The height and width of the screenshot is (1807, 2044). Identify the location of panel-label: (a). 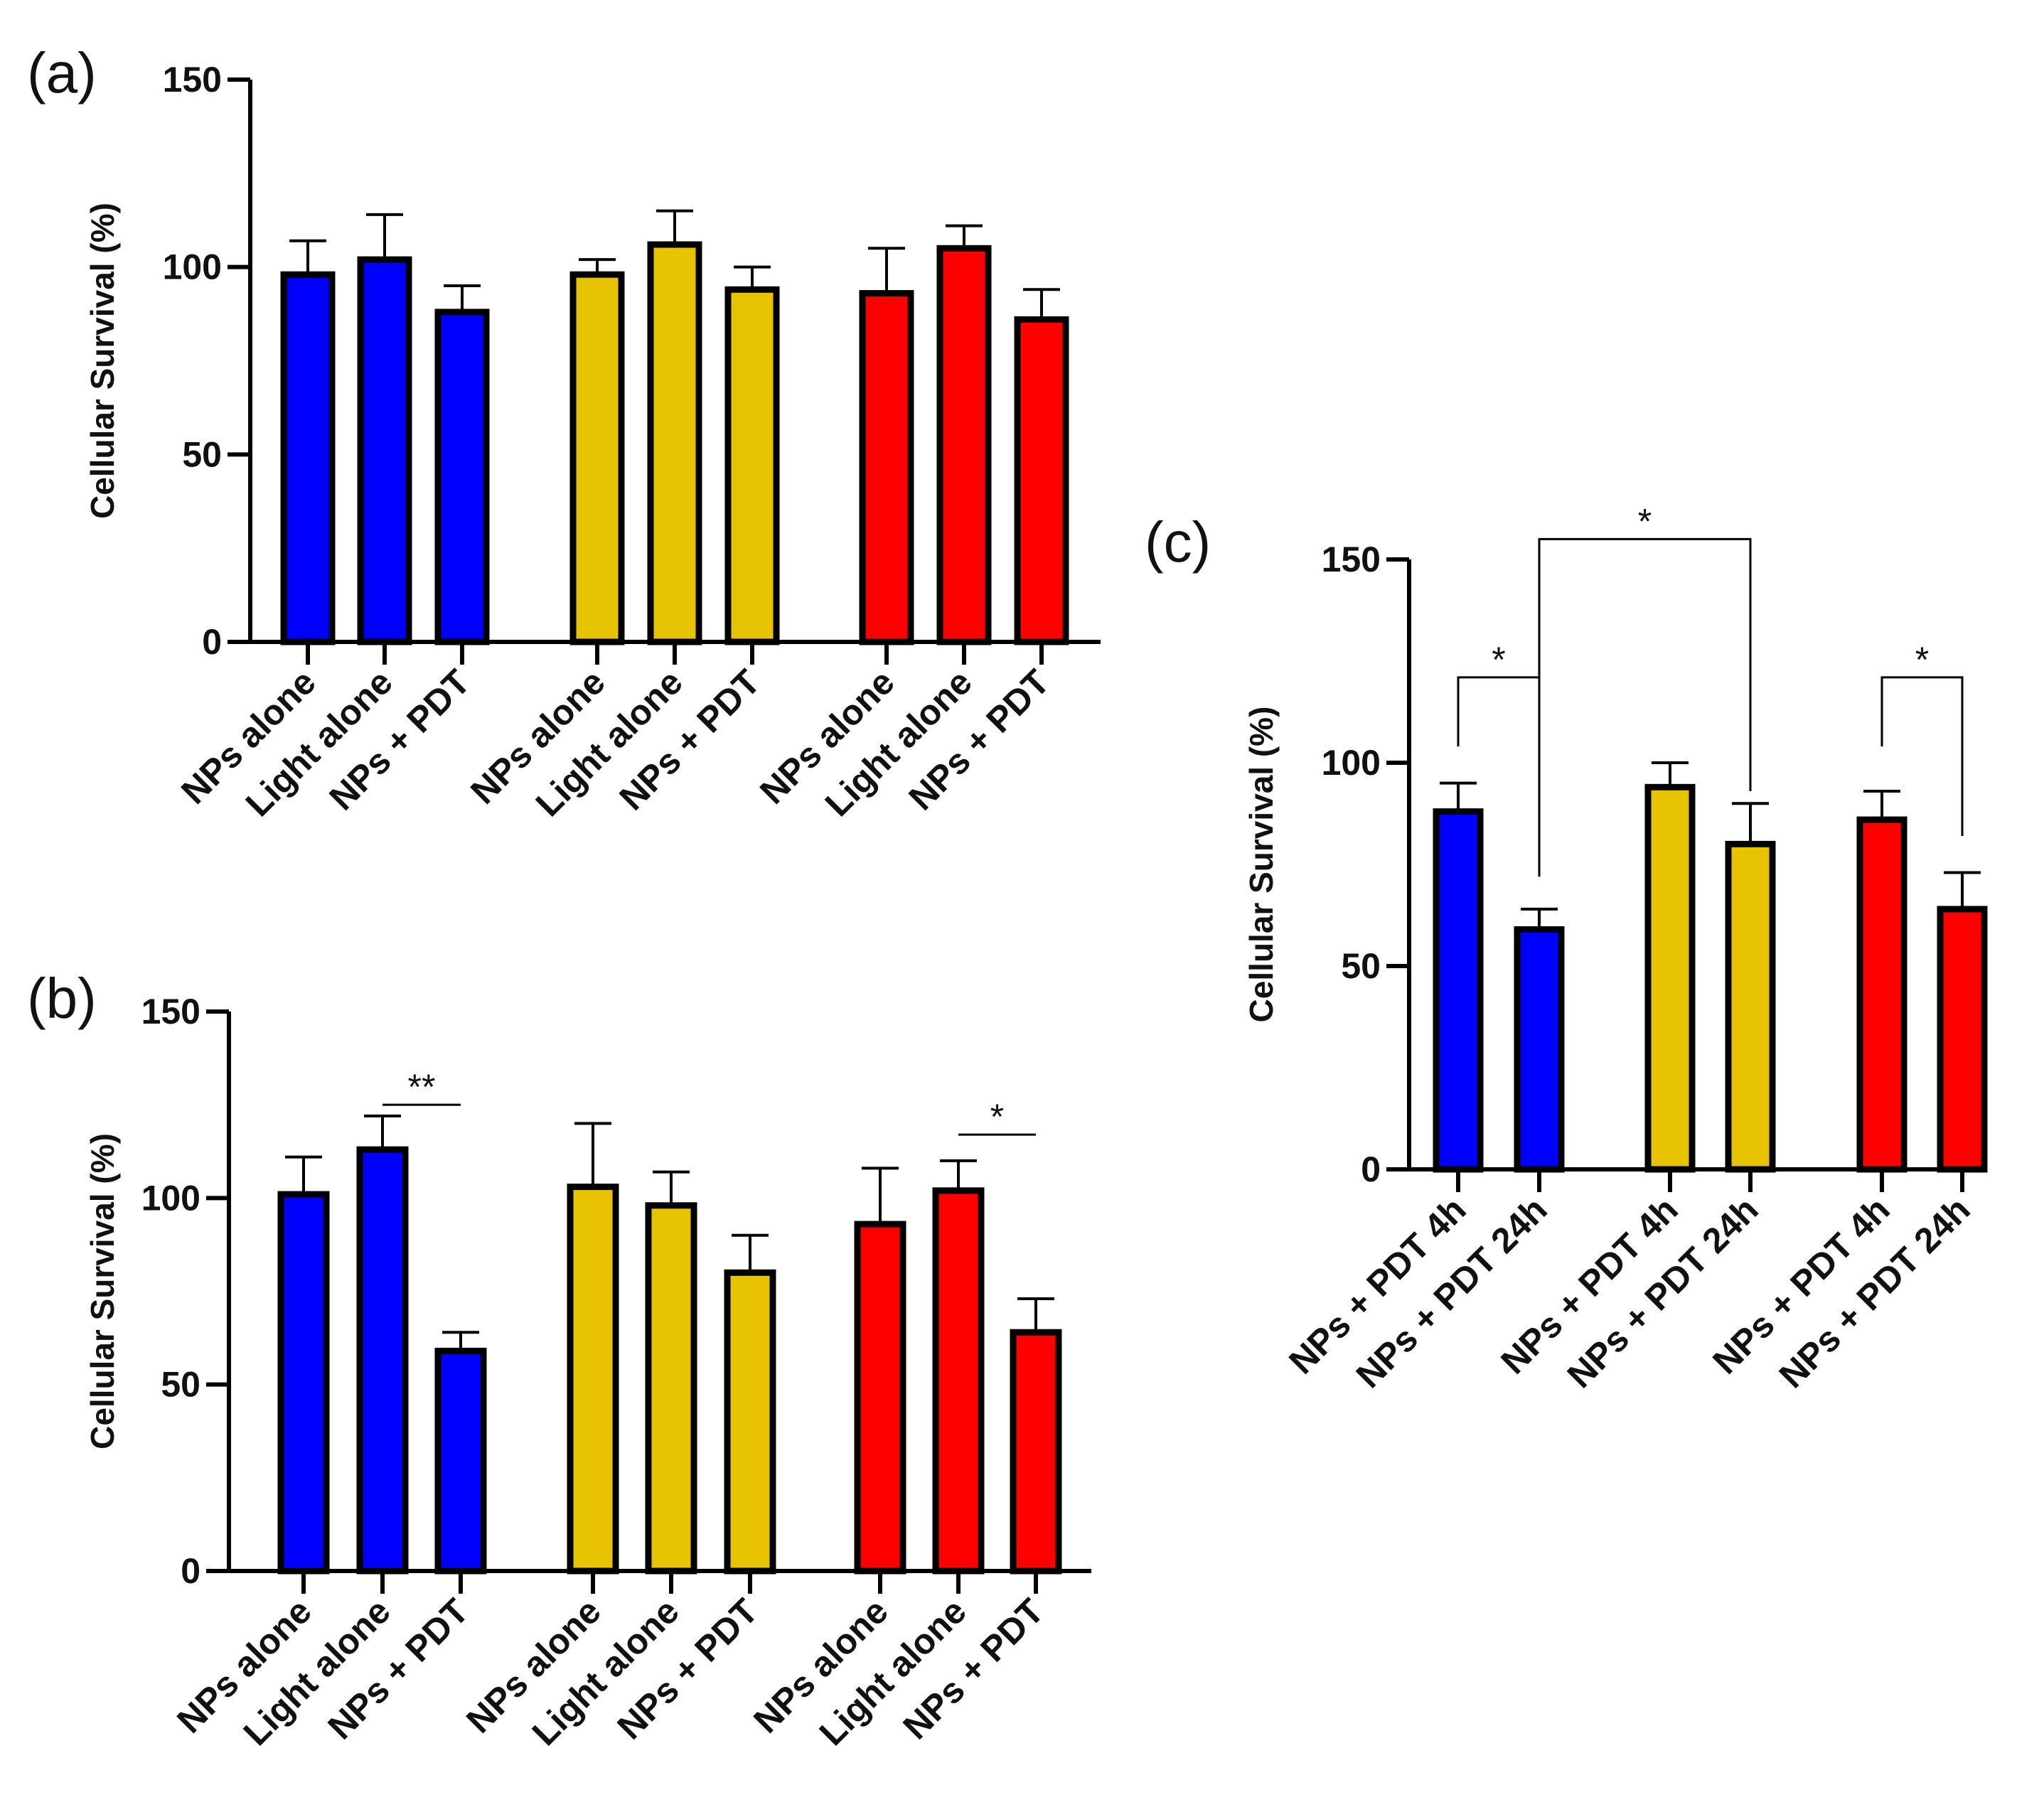
(62, 72).